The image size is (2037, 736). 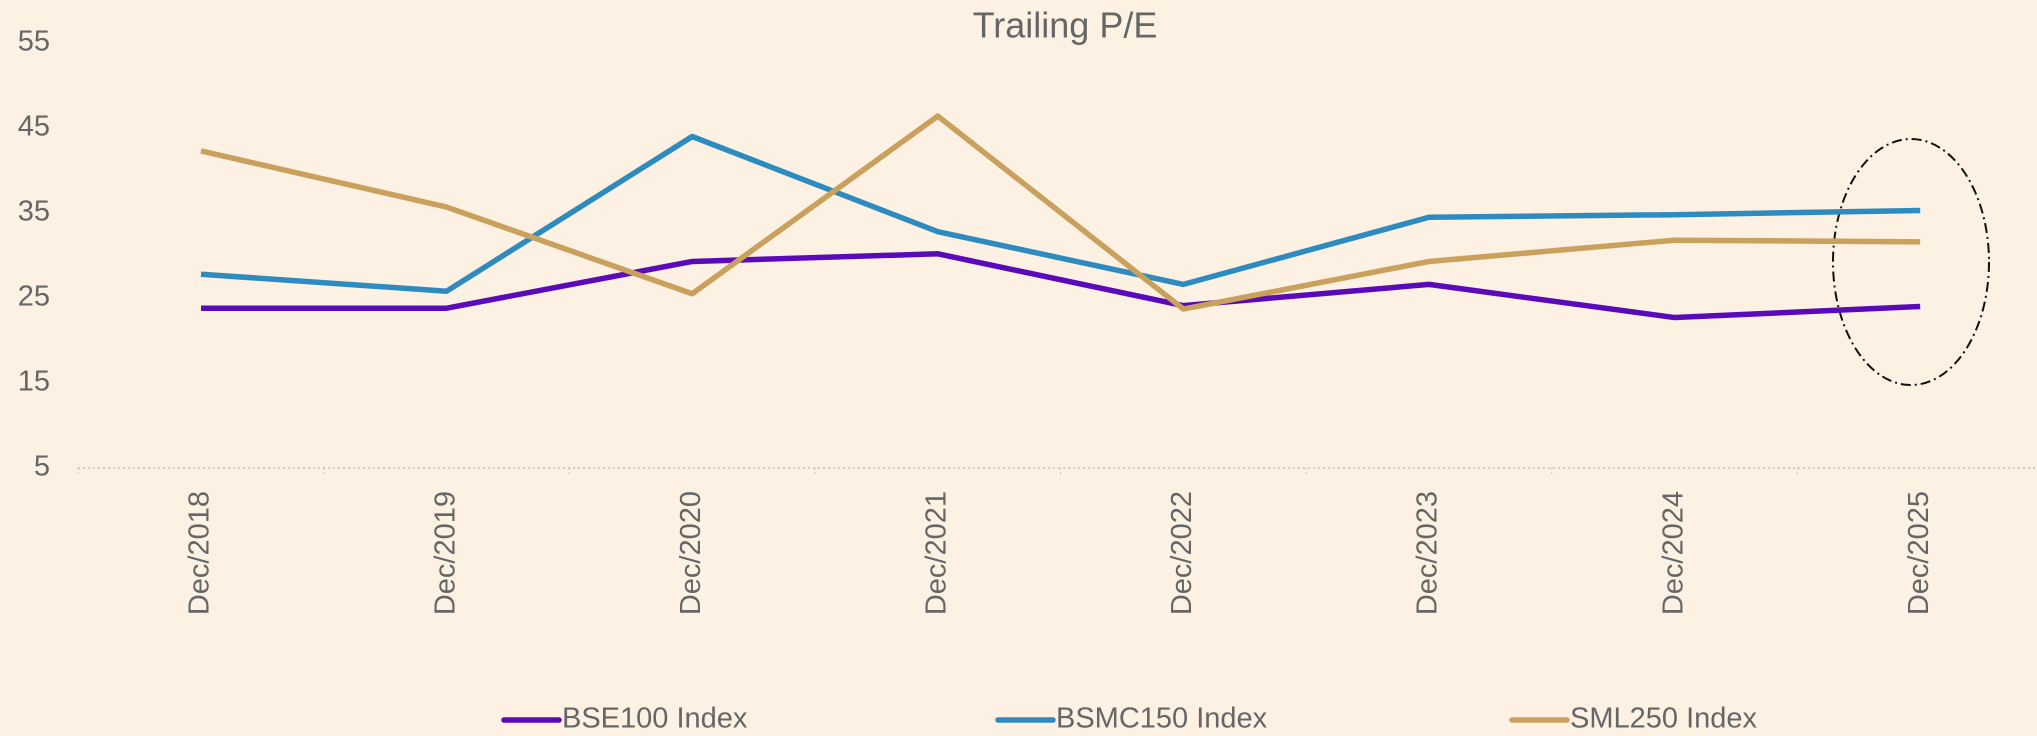 What do you see at coordinates (42, 467) in the screenshot?
I see `y-tick-label: 5` at bounding box center [42, 467].